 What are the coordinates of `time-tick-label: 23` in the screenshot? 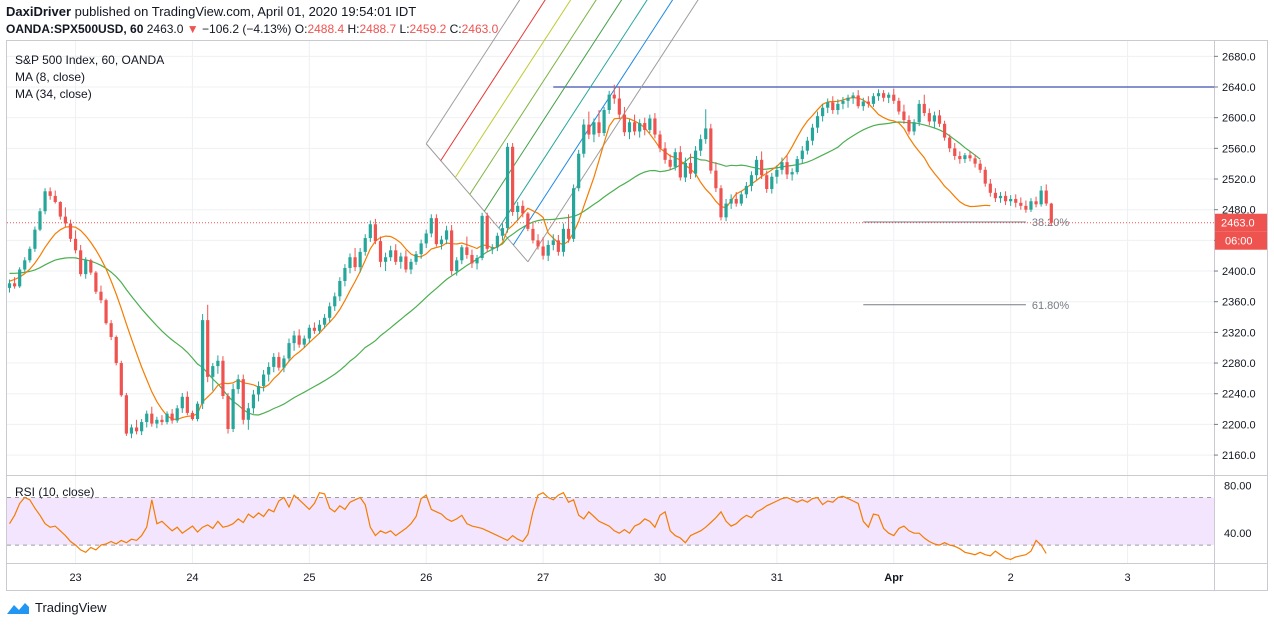 It's located at (75, 578).